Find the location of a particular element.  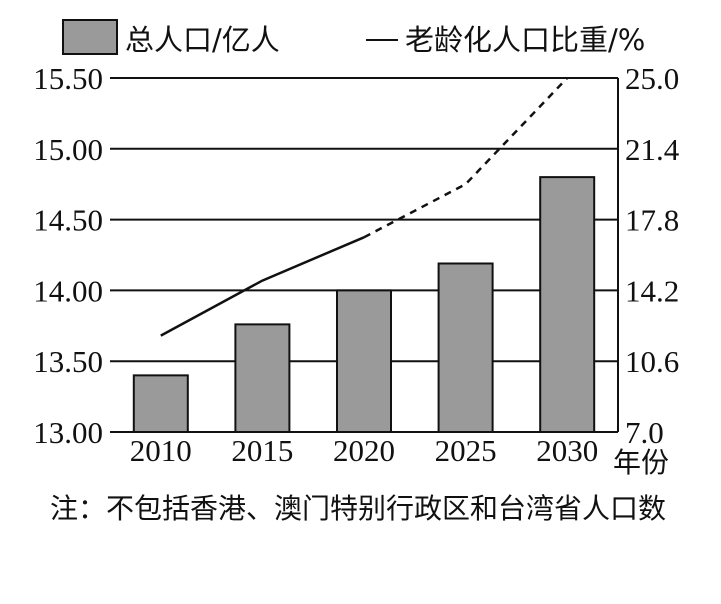

left-tick-label: 13.50 is located at coordinates (68, 361).